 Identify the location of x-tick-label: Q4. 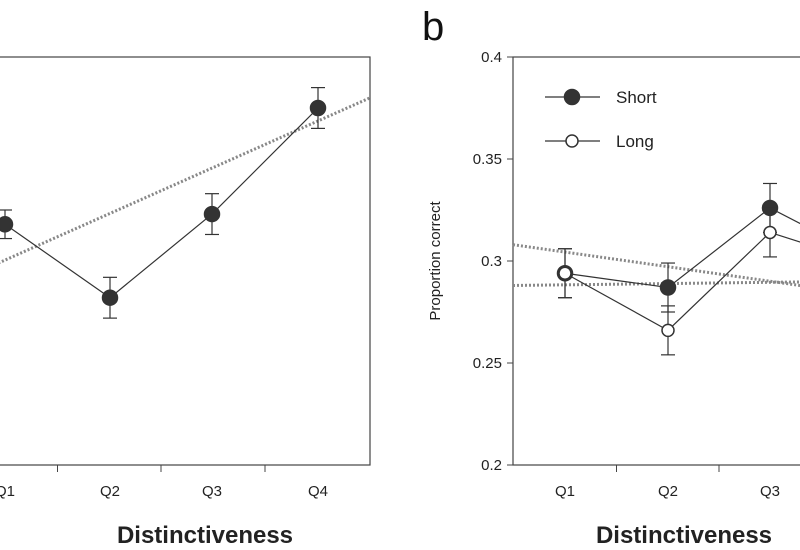
(318, 491).